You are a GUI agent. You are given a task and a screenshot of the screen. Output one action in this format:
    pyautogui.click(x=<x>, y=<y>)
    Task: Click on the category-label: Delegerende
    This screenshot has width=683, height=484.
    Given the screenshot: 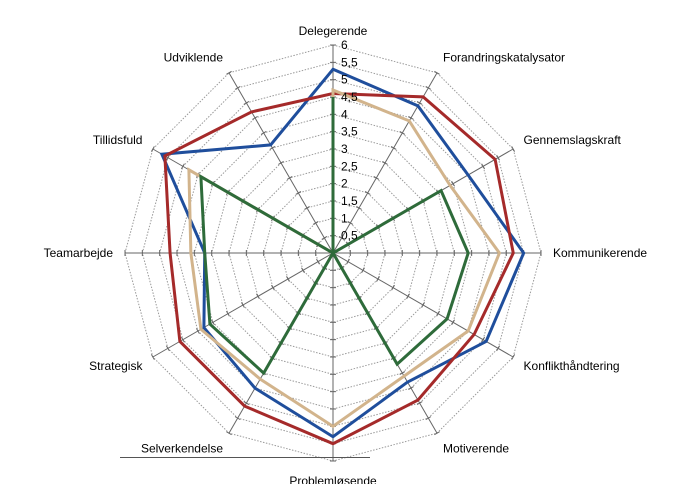 What is the action you would take?
    pyautogui.click(x=333, y=31)
    